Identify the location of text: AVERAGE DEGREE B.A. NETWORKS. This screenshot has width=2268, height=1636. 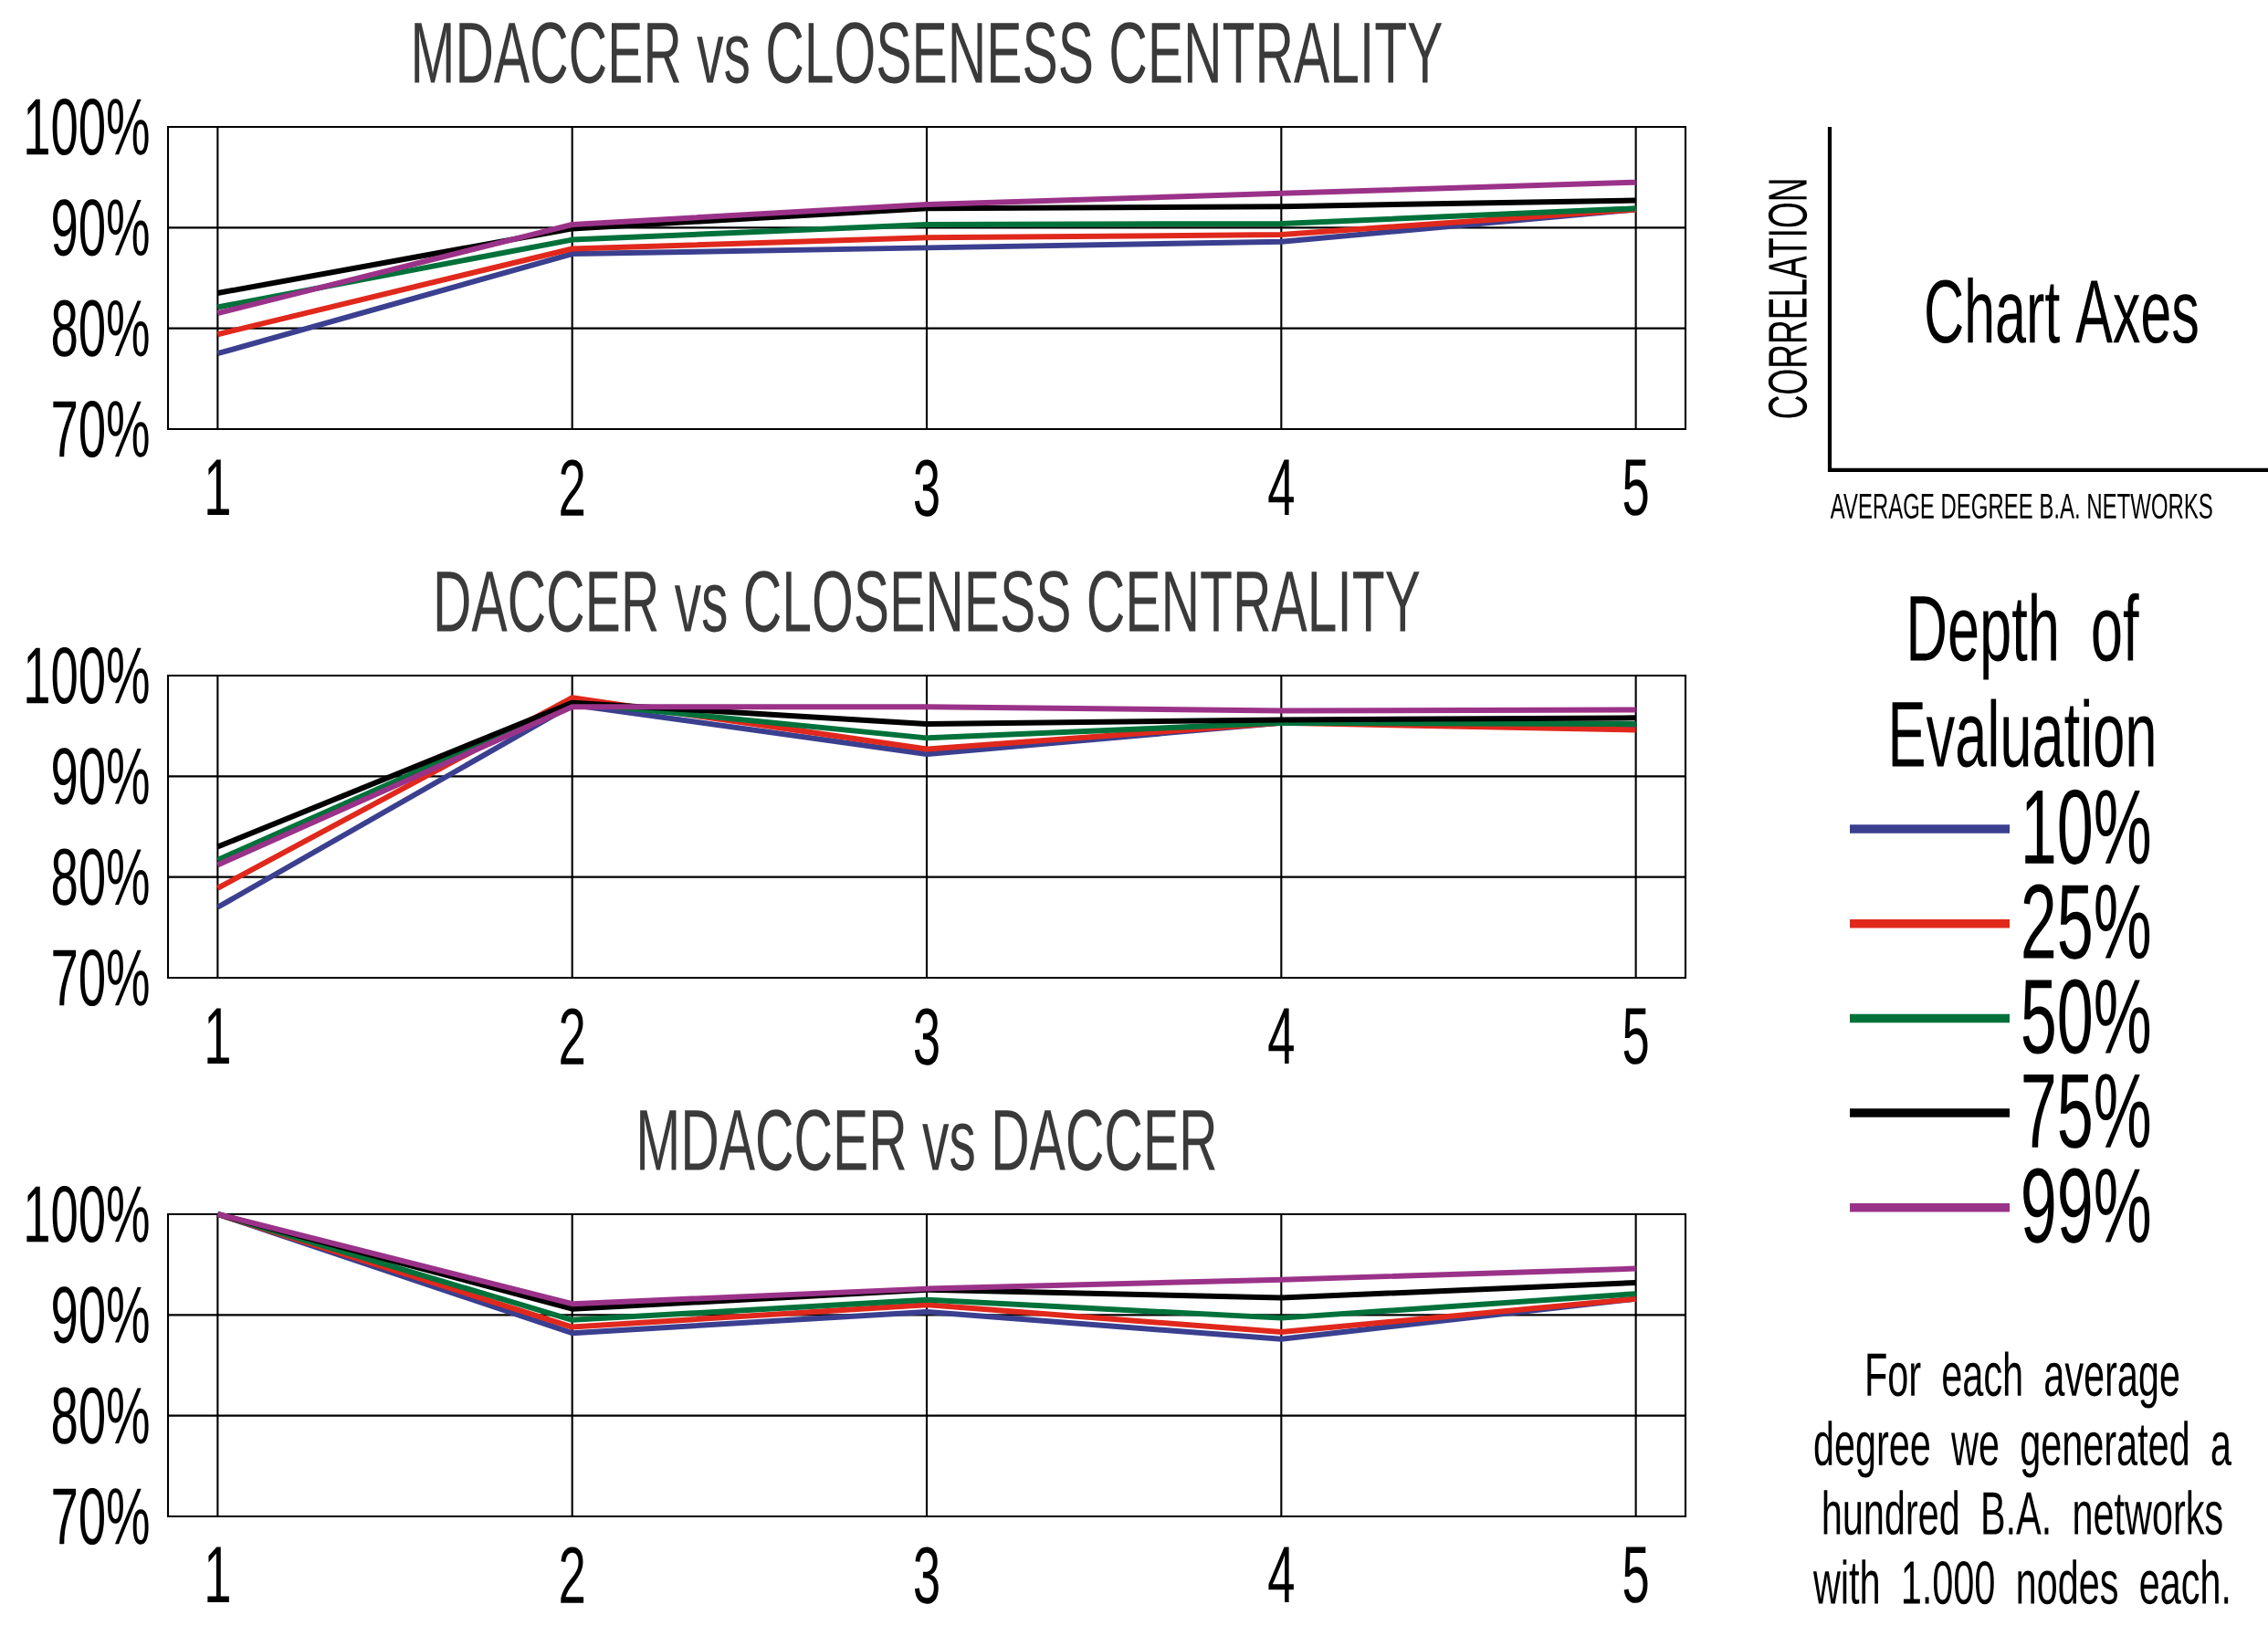
(2021, 506).